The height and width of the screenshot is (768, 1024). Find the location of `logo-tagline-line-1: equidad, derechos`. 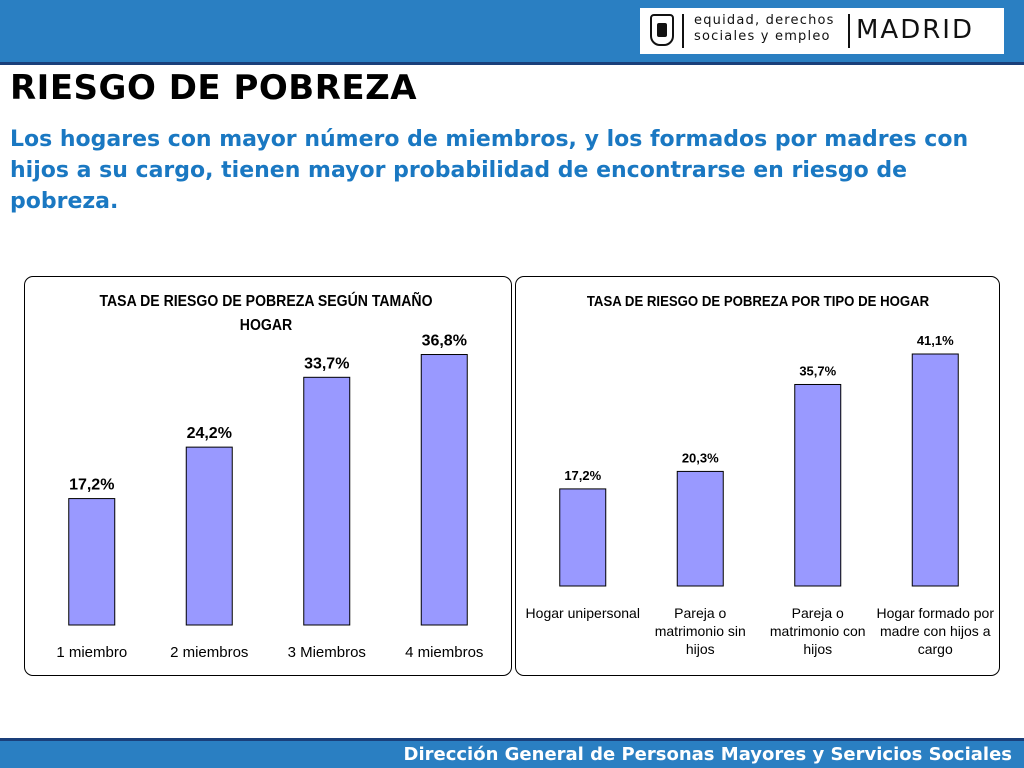

logo-tagline-line-1: equidad, derechos is located at coordinates (764, 20).